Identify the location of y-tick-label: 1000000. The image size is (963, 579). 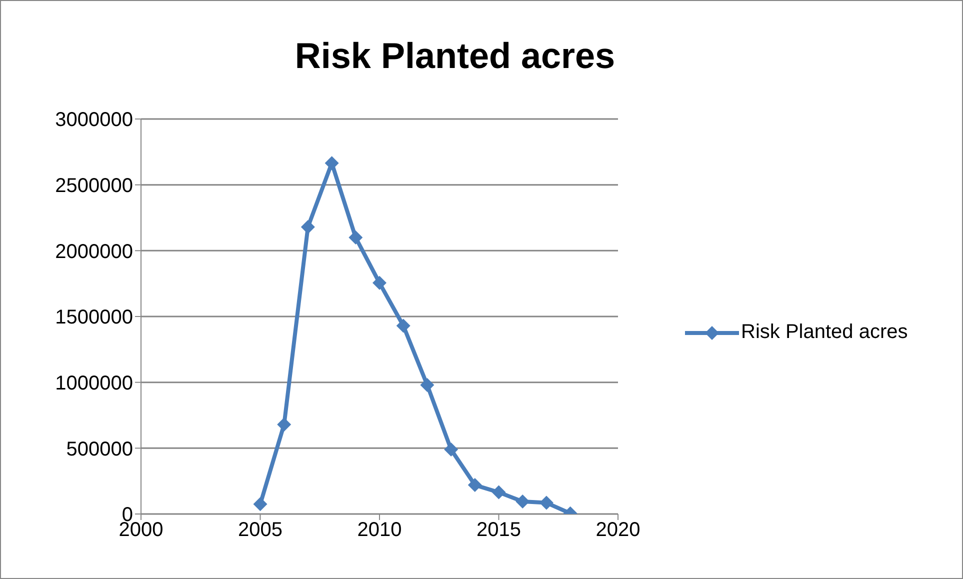
(94, 383).